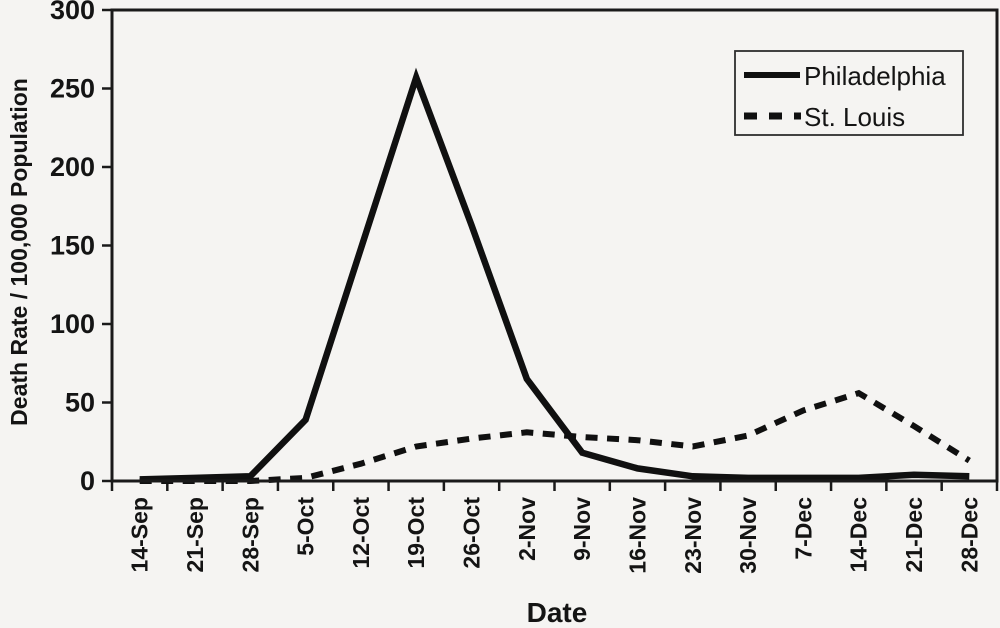 The image size is (1000, 628). I want to click on x-tick-label: 28-Sep, so click(250, 534).